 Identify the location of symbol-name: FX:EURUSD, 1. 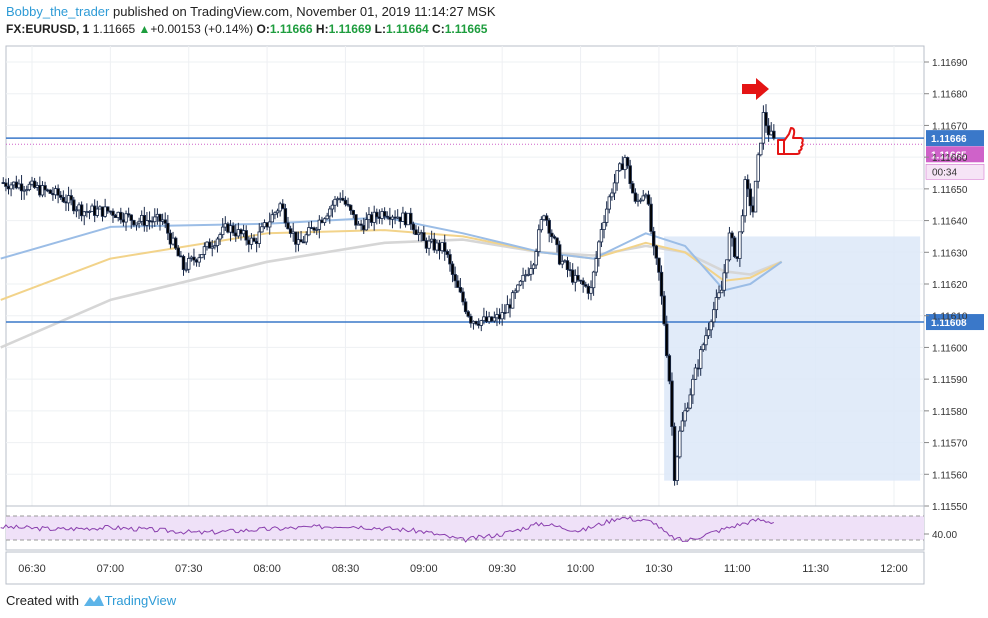
(48, 29).